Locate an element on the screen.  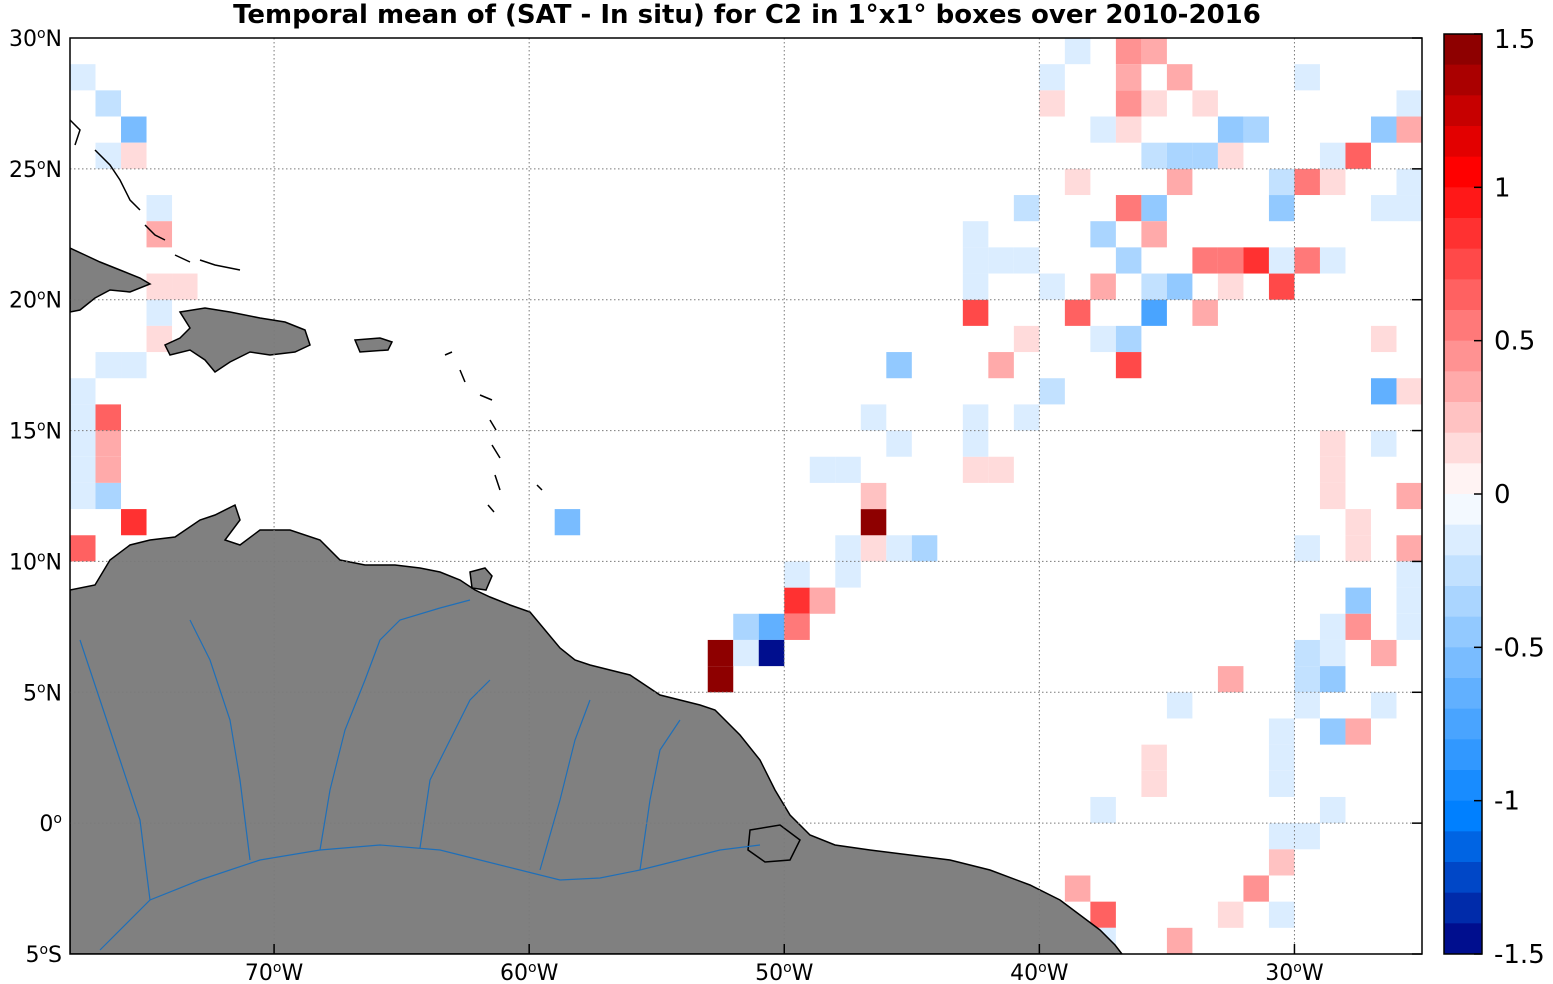
x-axis-ticks: 70oW 60oW 50oW 40oW 30oW is located at coordinates (784, 964).